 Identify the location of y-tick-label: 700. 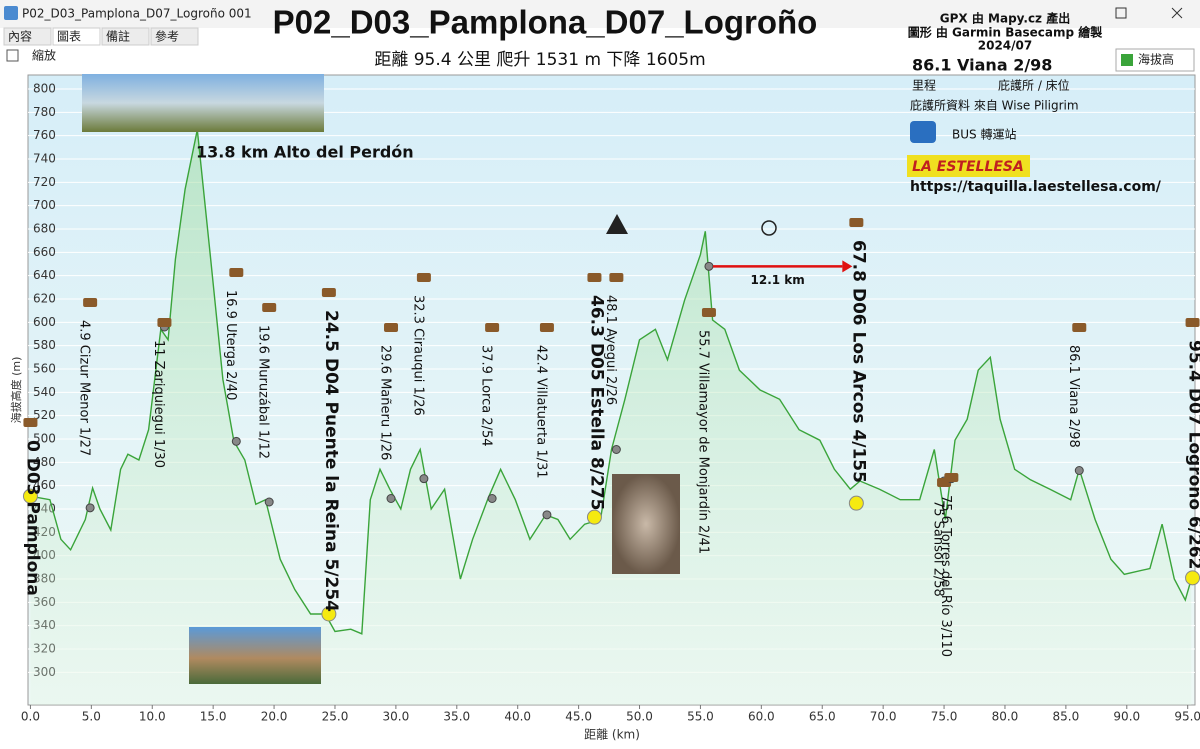
(44, 205).